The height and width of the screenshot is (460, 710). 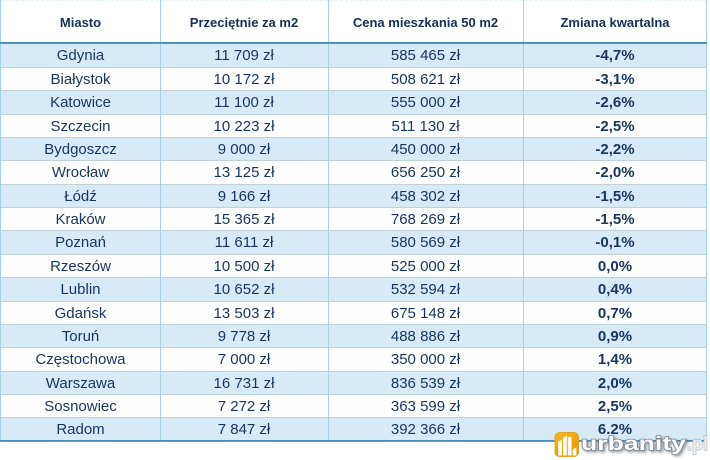 What do you see at coordinates (697, 444) in the screenshot?
I see `svg-text: .pl` at bounding box center [697, 444].